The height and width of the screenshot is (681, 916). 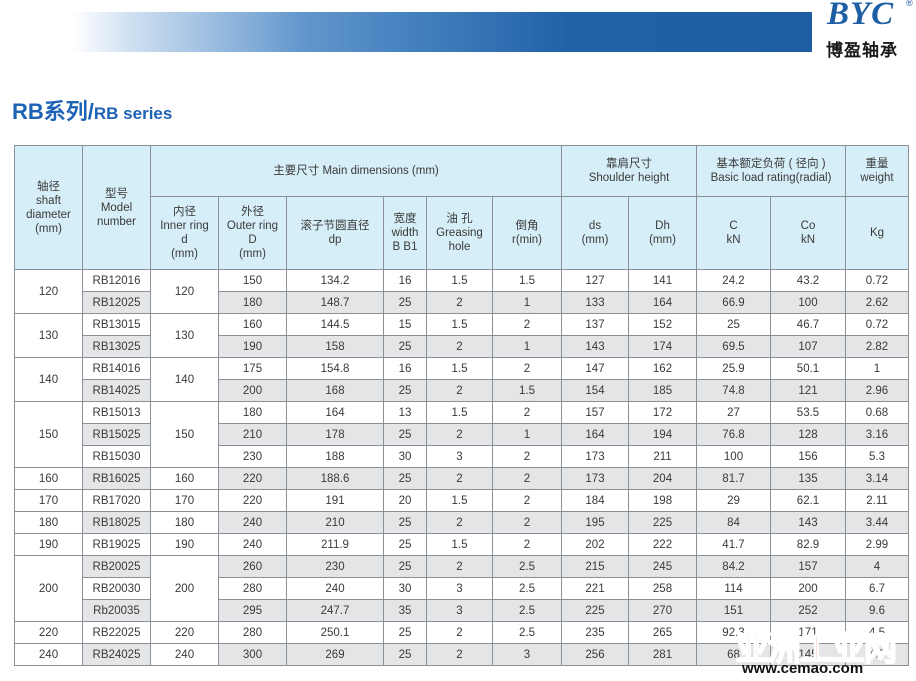 What do you see at coordinates (733, 522) in the screenshot?
I see `cell-c: 84` at bounding box center [733, 522].